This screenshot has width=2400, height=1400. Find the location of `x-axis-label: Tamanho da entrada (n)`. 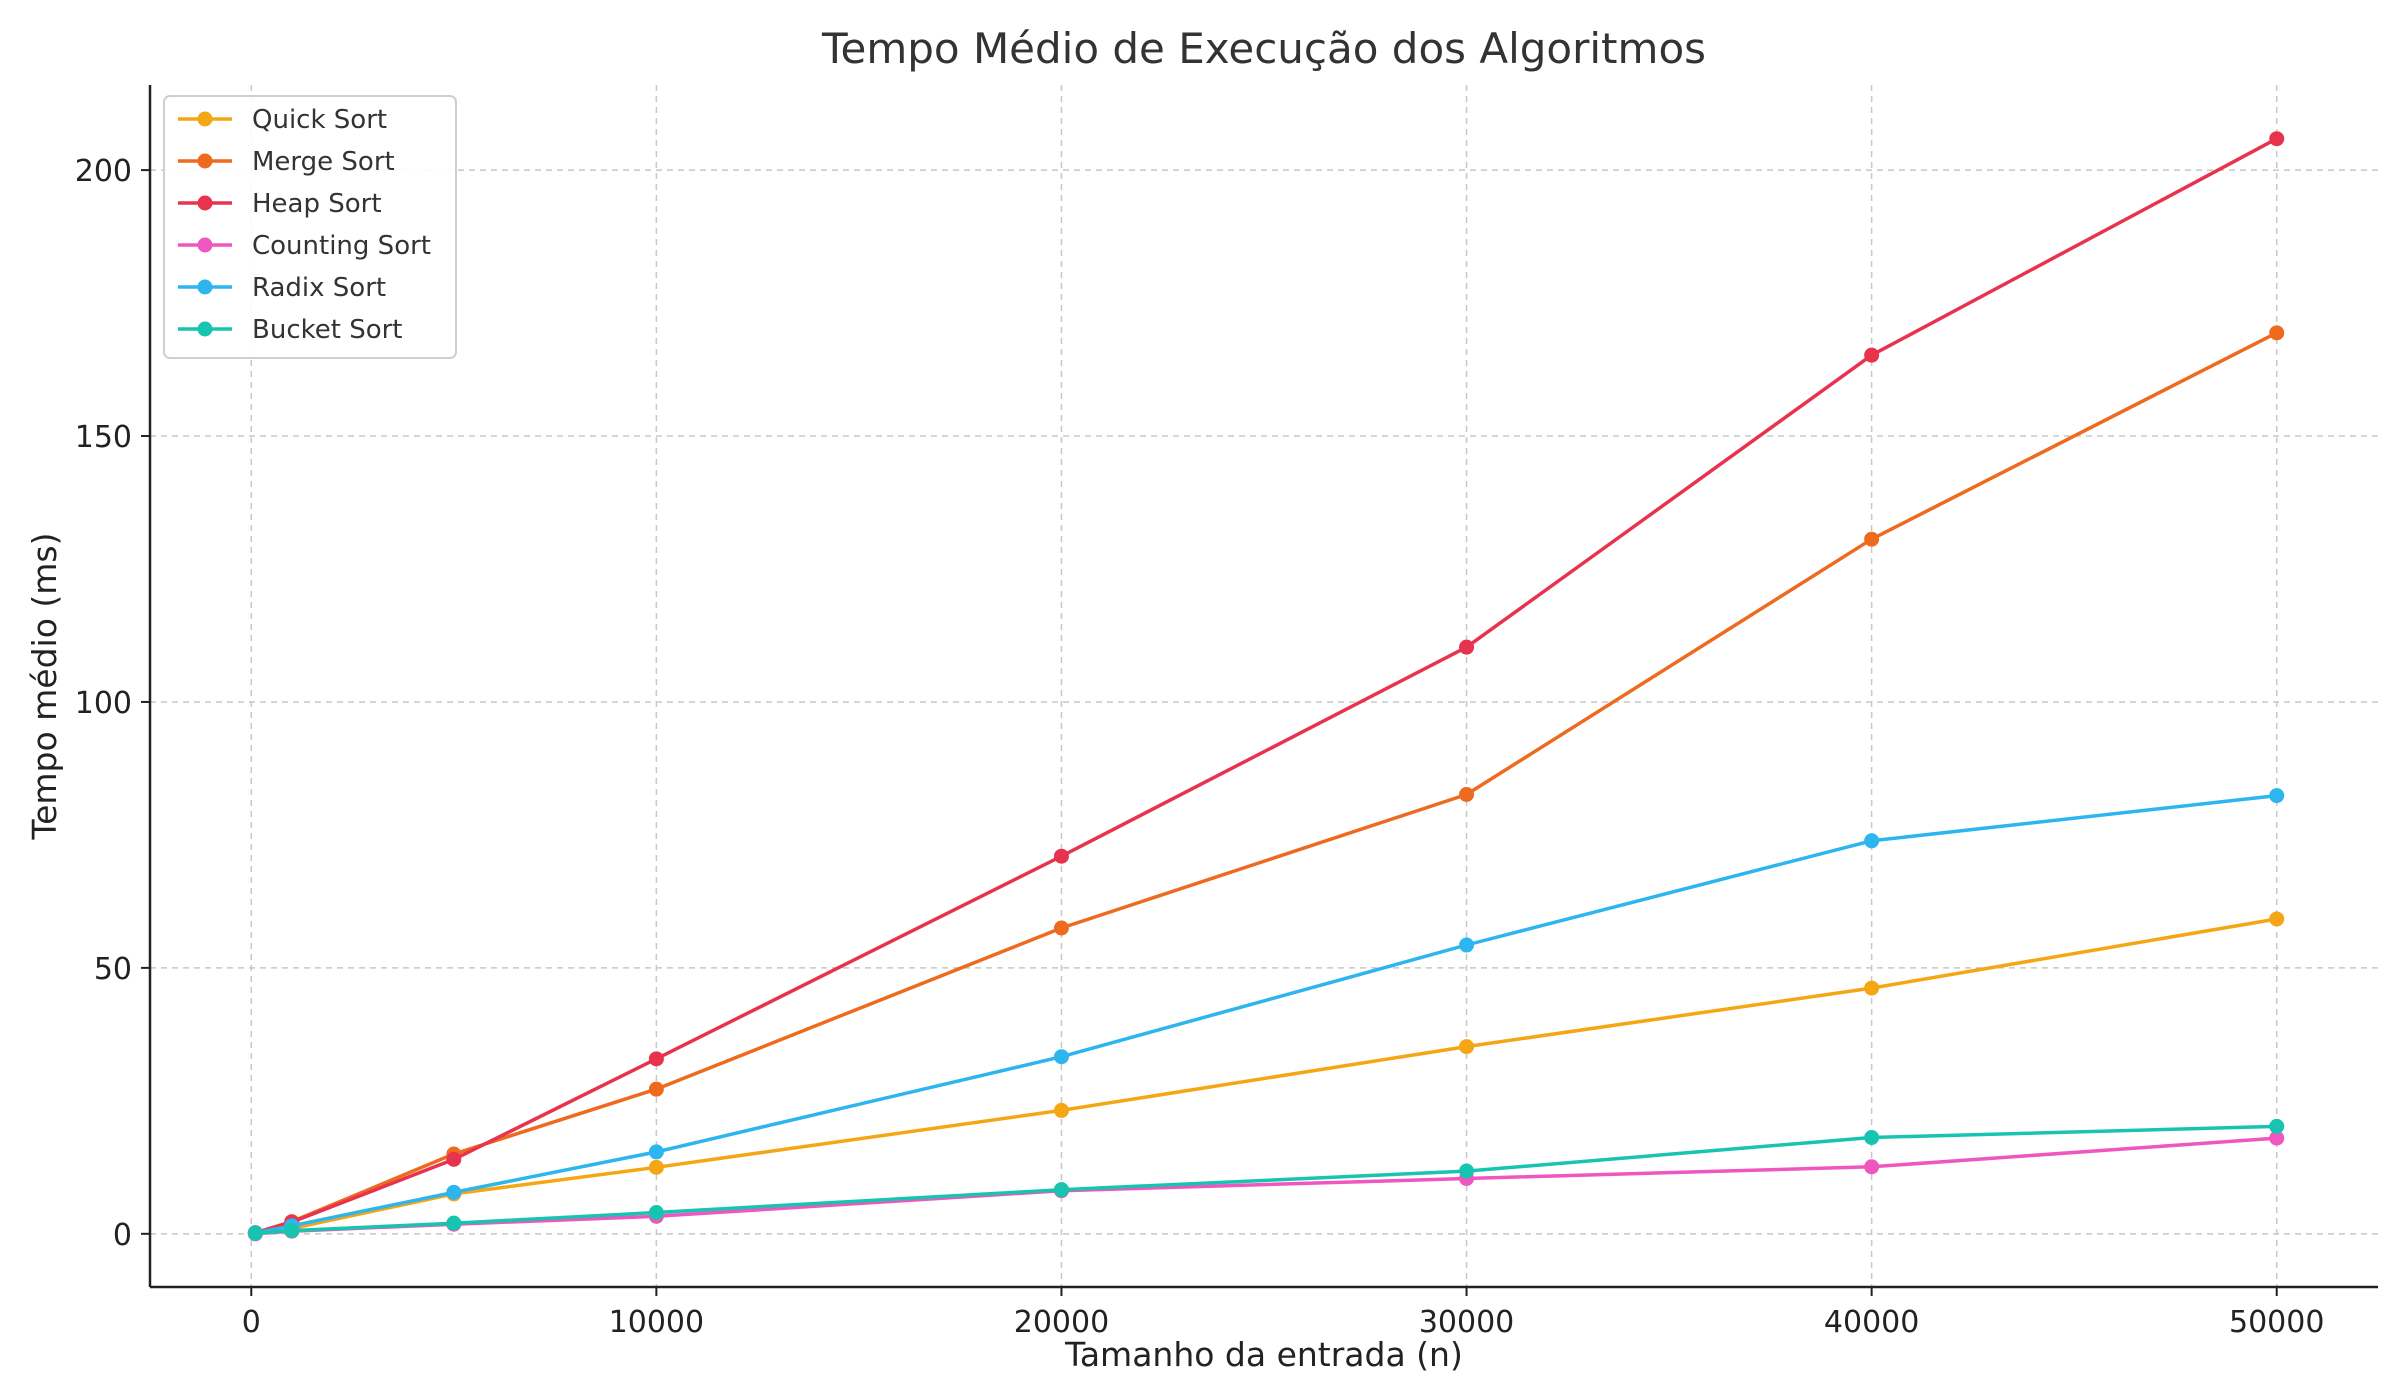

x-axis-label: Tamanho da entrada (n) is located at coordinates (1263, 1354).